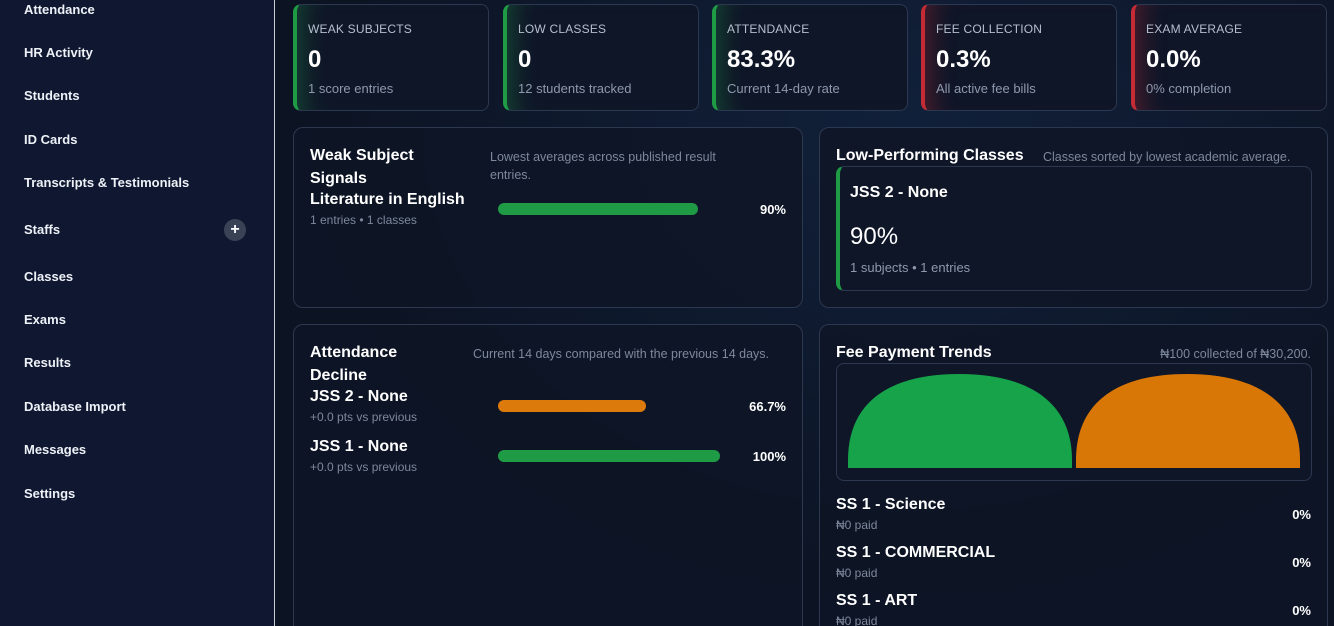 Image resolution: width=1334 pixels, height=626 pixels. I want to click on class-meta: 1 subjects • 1 entries, so click(910, 267).